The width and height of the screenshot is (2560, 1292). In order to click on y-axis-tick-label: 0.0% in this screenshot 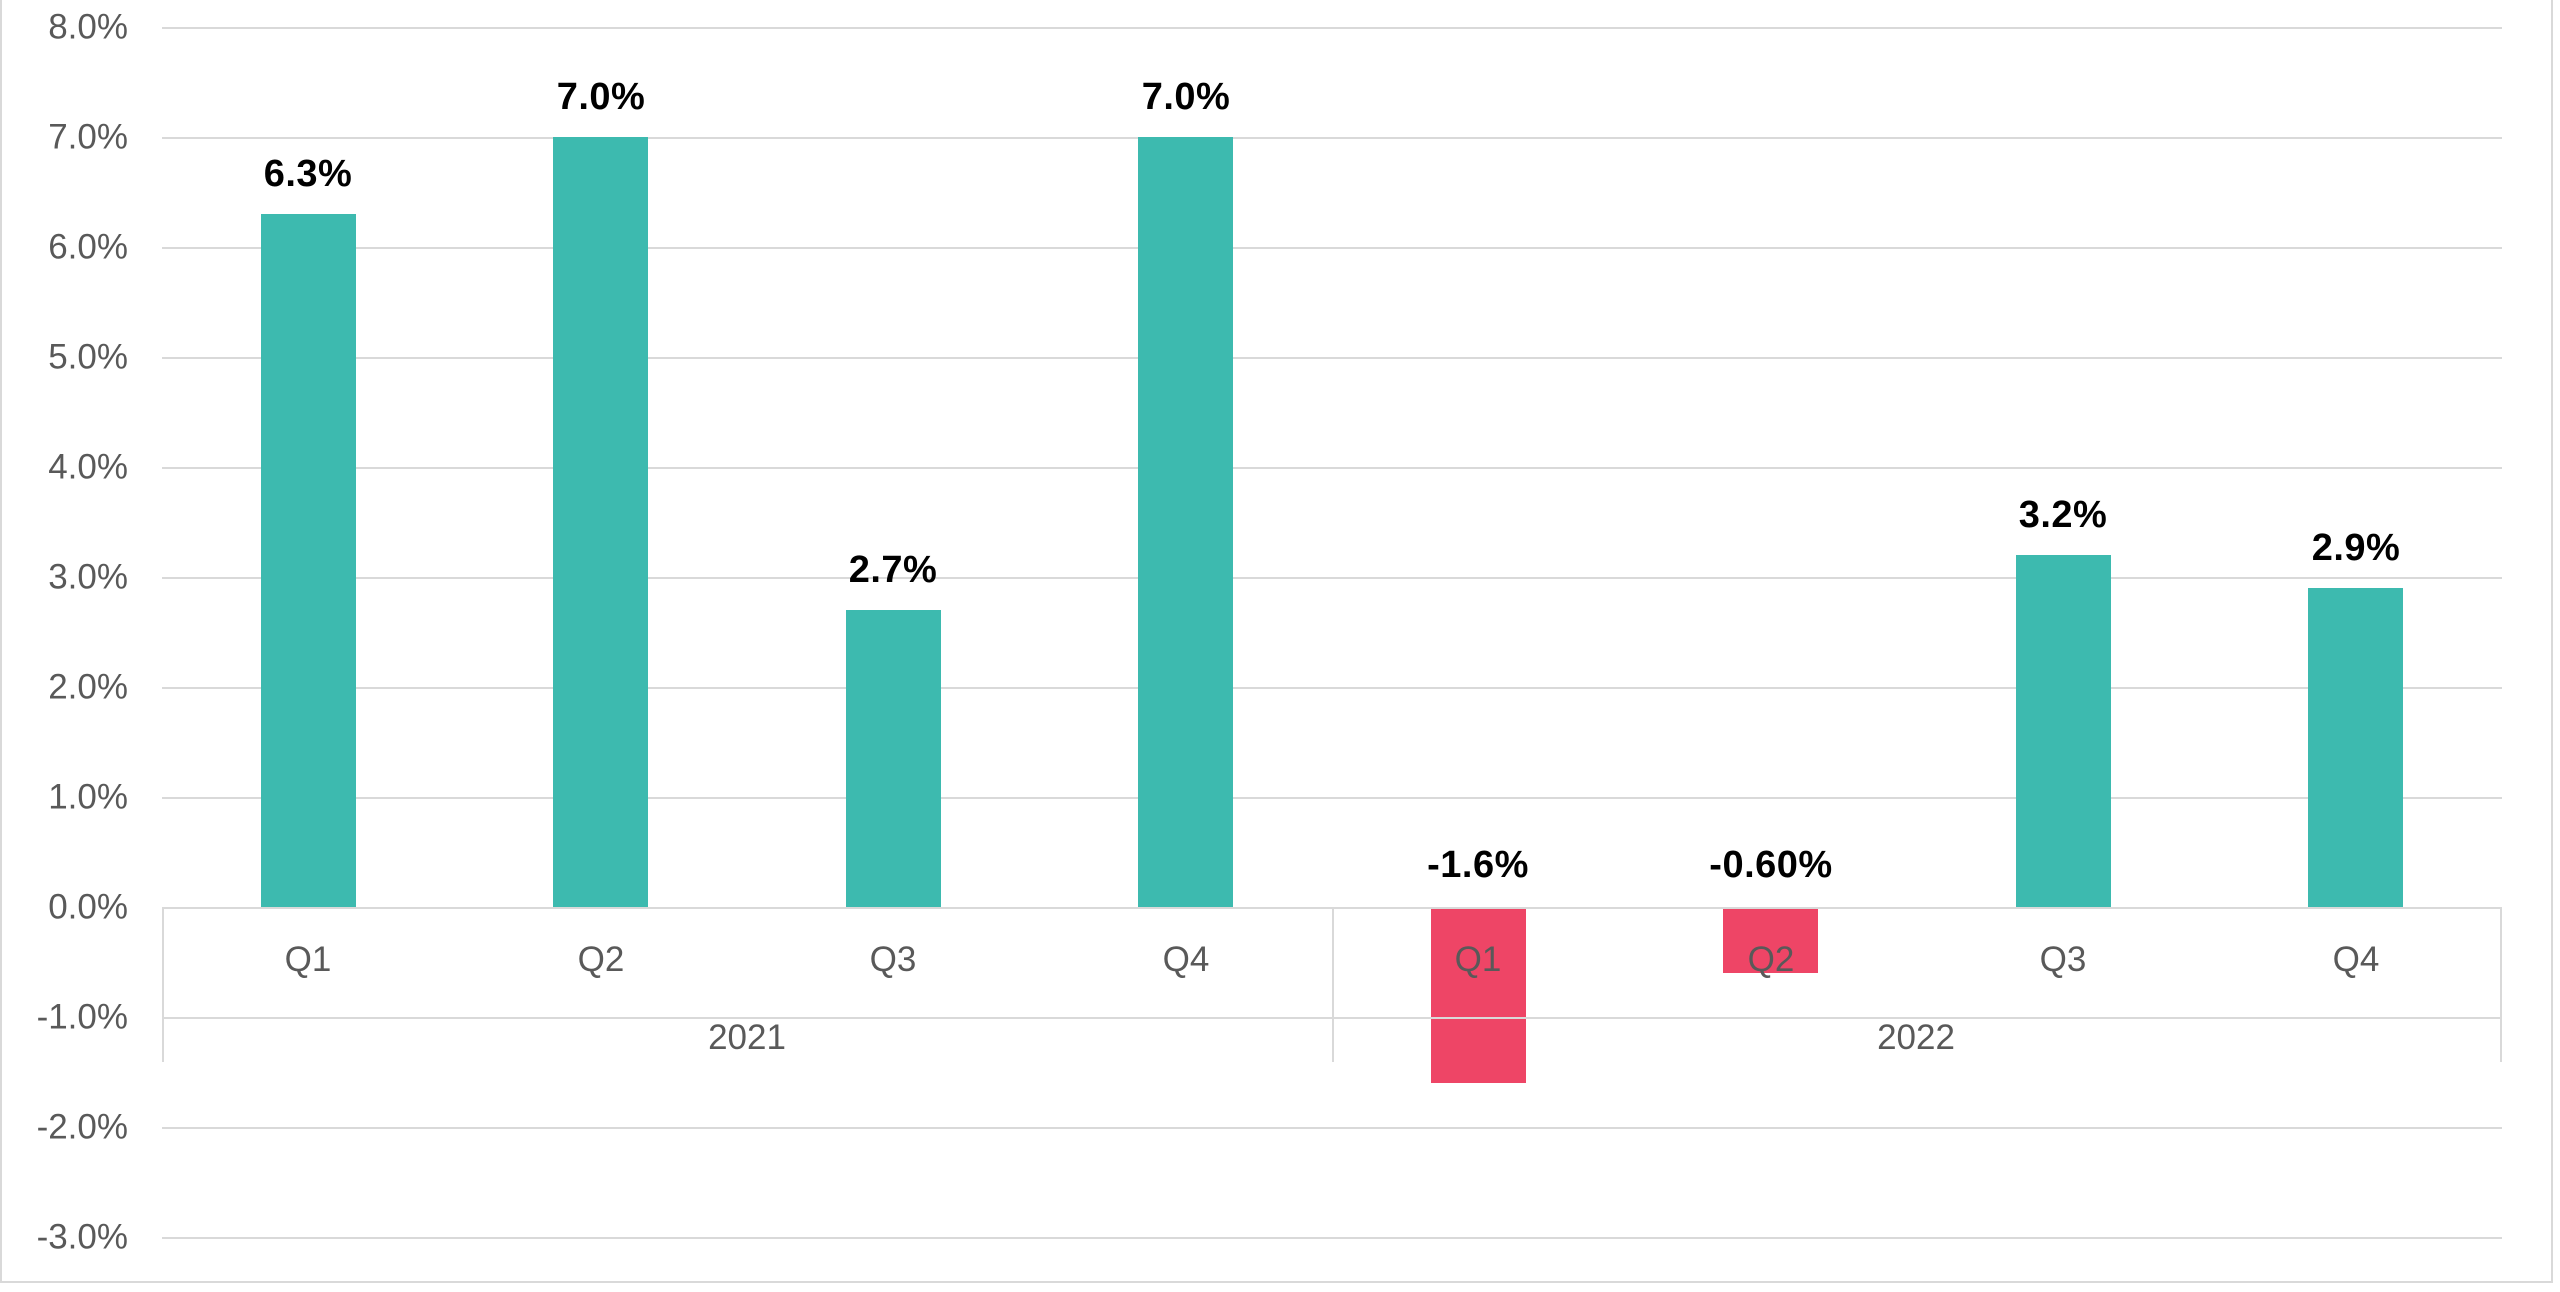, I will do `click(88, 907)`.